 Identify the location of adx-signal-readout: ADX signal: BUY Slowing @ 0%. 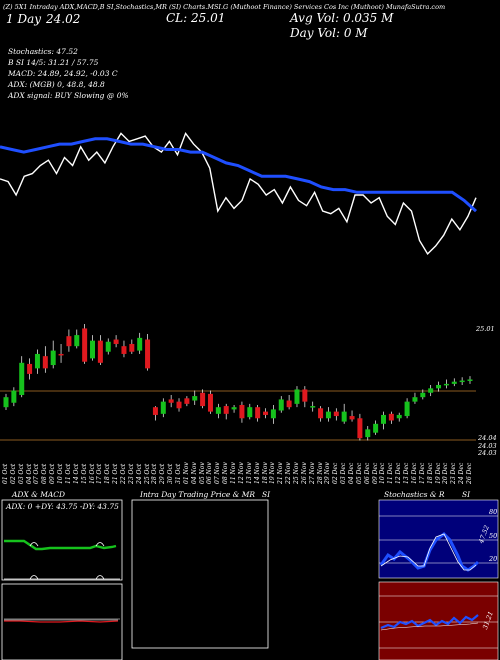
(68, 95).